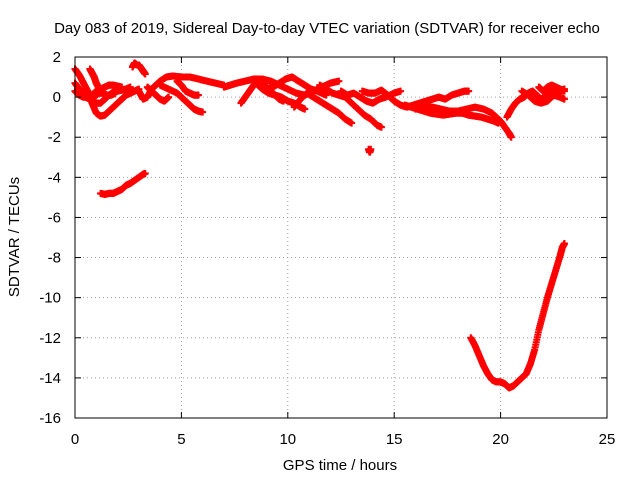 The image size is (640, 485). Describe the element at coordinates (14, 237) in the screenshot. I see `y-axis-label: SDTVAR / TECUs` at that location.